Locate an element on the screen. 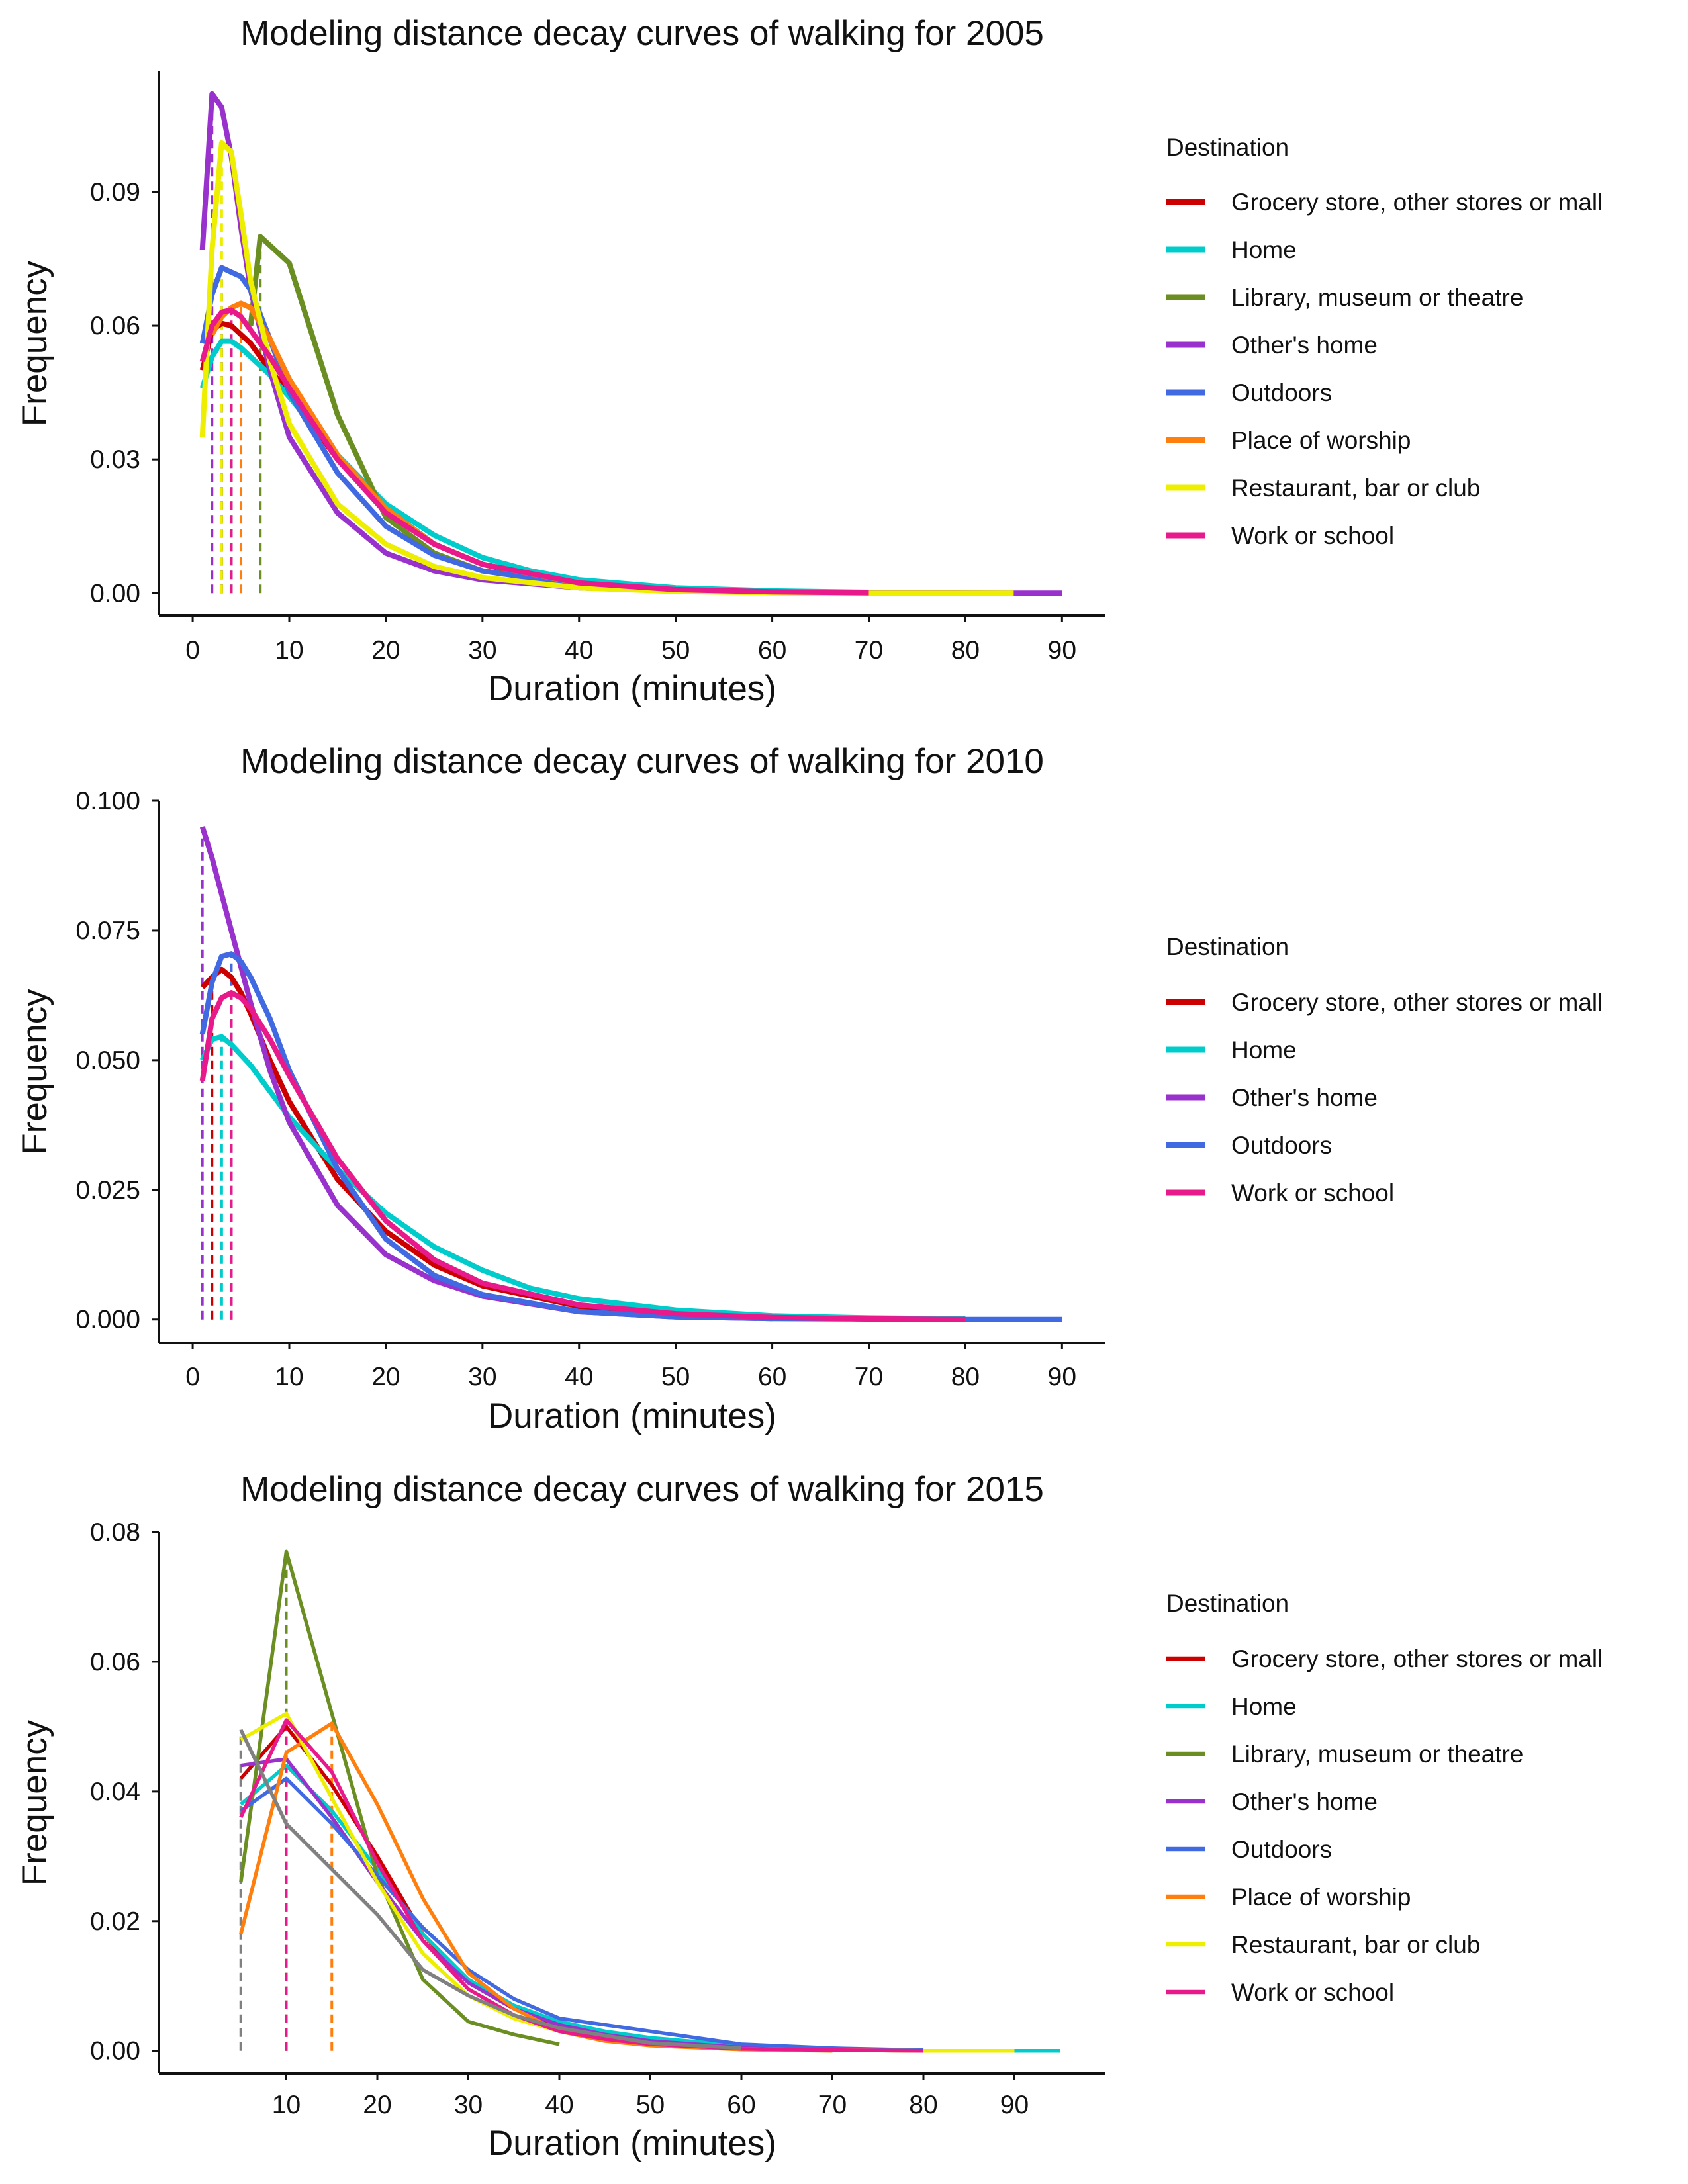  y-tick-label: 0.000 is located at coordinates (107, 1320).